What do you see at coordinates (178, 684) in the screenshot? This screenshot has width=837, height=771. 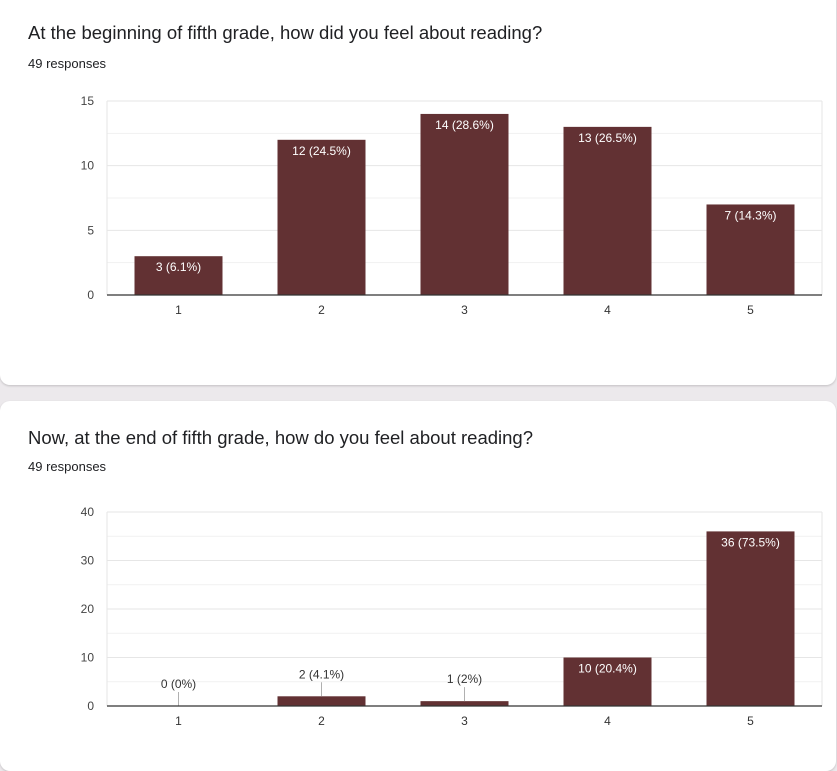 I see `bar-data-label: 0 (0%)` at bounding box center [178, 684].